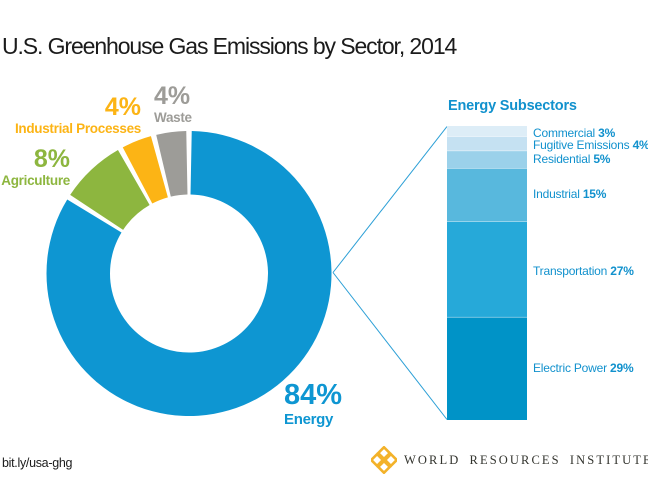 The width and height of the screenshot is (648, 499). Describe the element at coordinates (487, 269) in the screenshot. I see `bar-segment-transportation` at that location.